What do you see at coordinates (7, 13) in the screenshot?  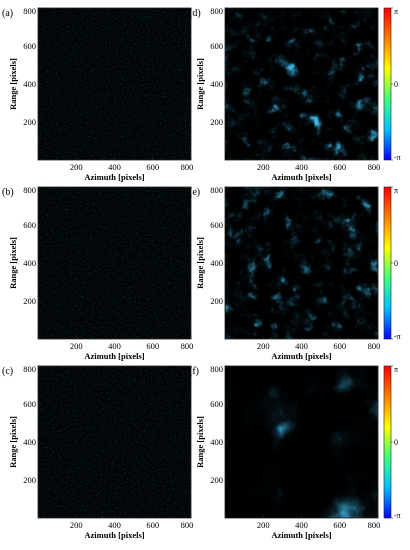 I see `panel-letter: (a)` at bounding box center [7, 13].